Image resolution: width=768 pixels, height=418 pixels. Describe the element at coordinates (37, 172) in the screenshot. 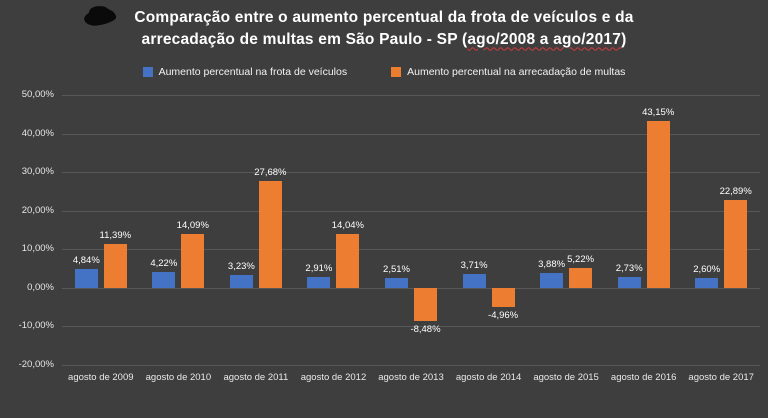

I see `y-axis-tick-label: 30,00%` at that location.